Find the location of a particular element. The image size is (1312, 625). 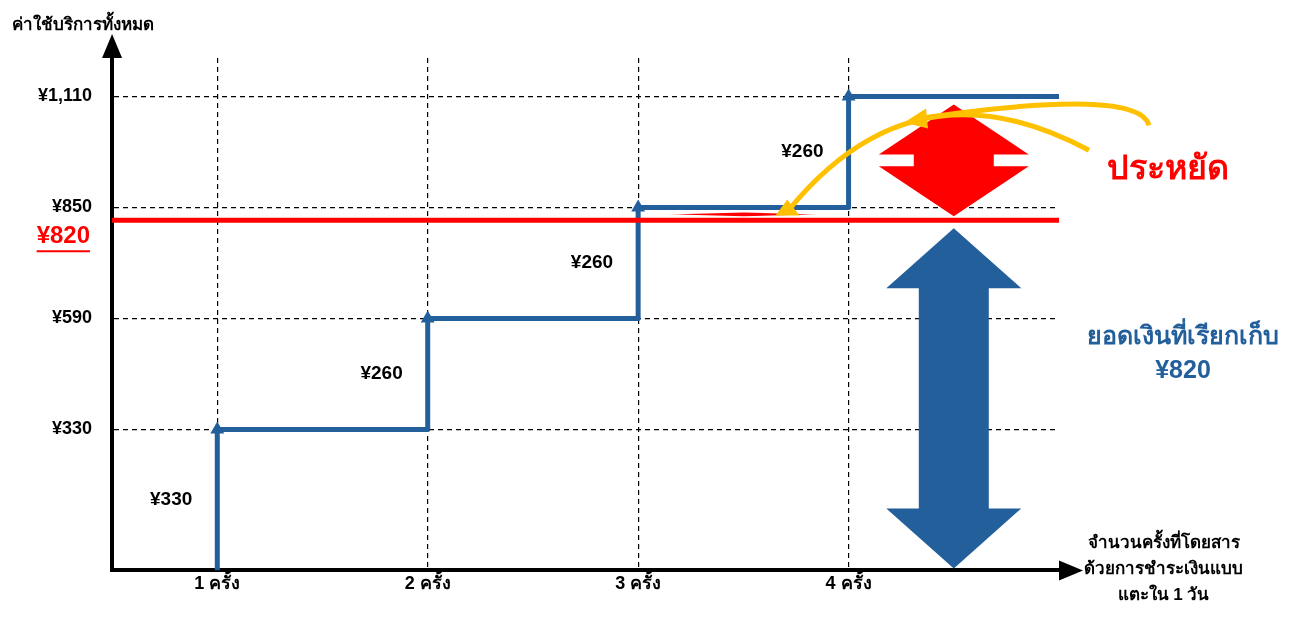

ref-line-label: ¥820 is located at coordinates (63, 234).